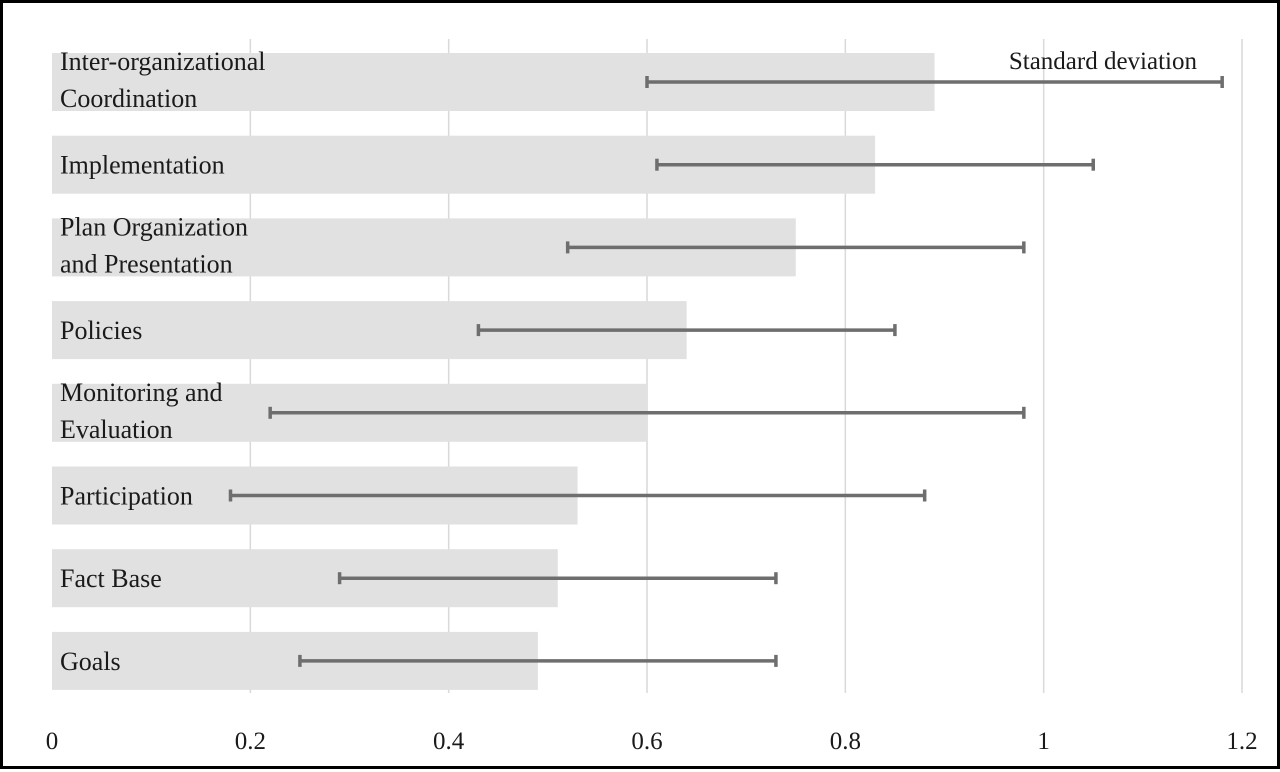 Image resolution: width=1280 pixels, height=772 pixels. Describe the element at coordinates (141, 392) in the screenshot. I see `category-label: Monitoring and` at that location.